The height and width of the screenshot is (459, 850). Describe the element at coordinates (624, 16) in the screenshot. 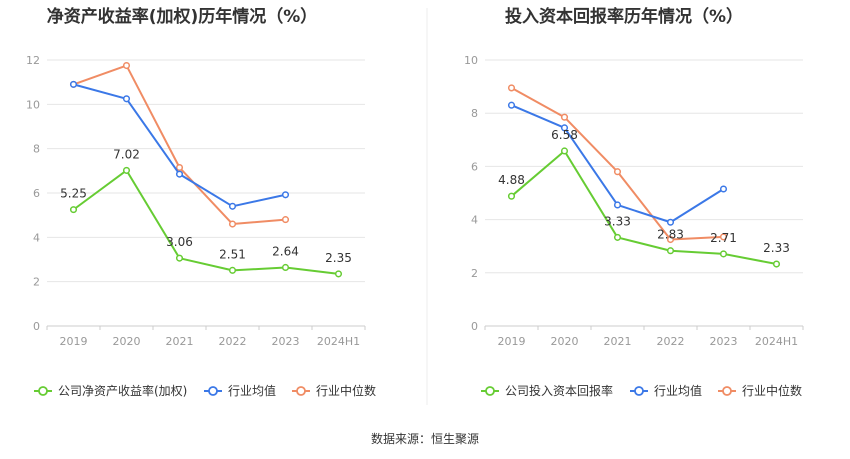

I see `chart-title: 投入资本回报率历年情况（%）` at that location.